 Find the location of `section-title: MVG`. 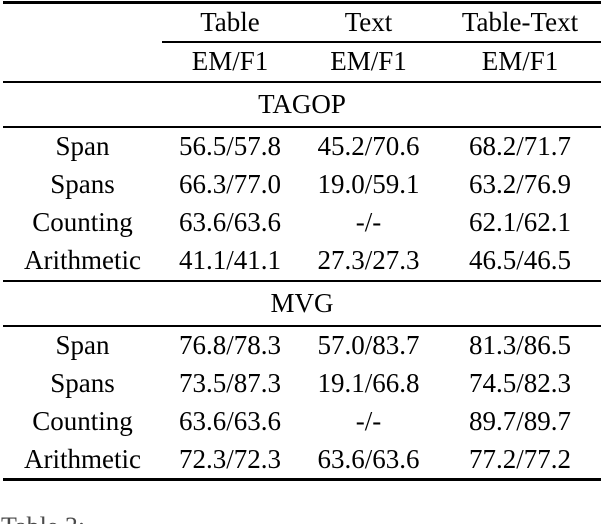

section-title: MVG is located at coordinates (302, 303).